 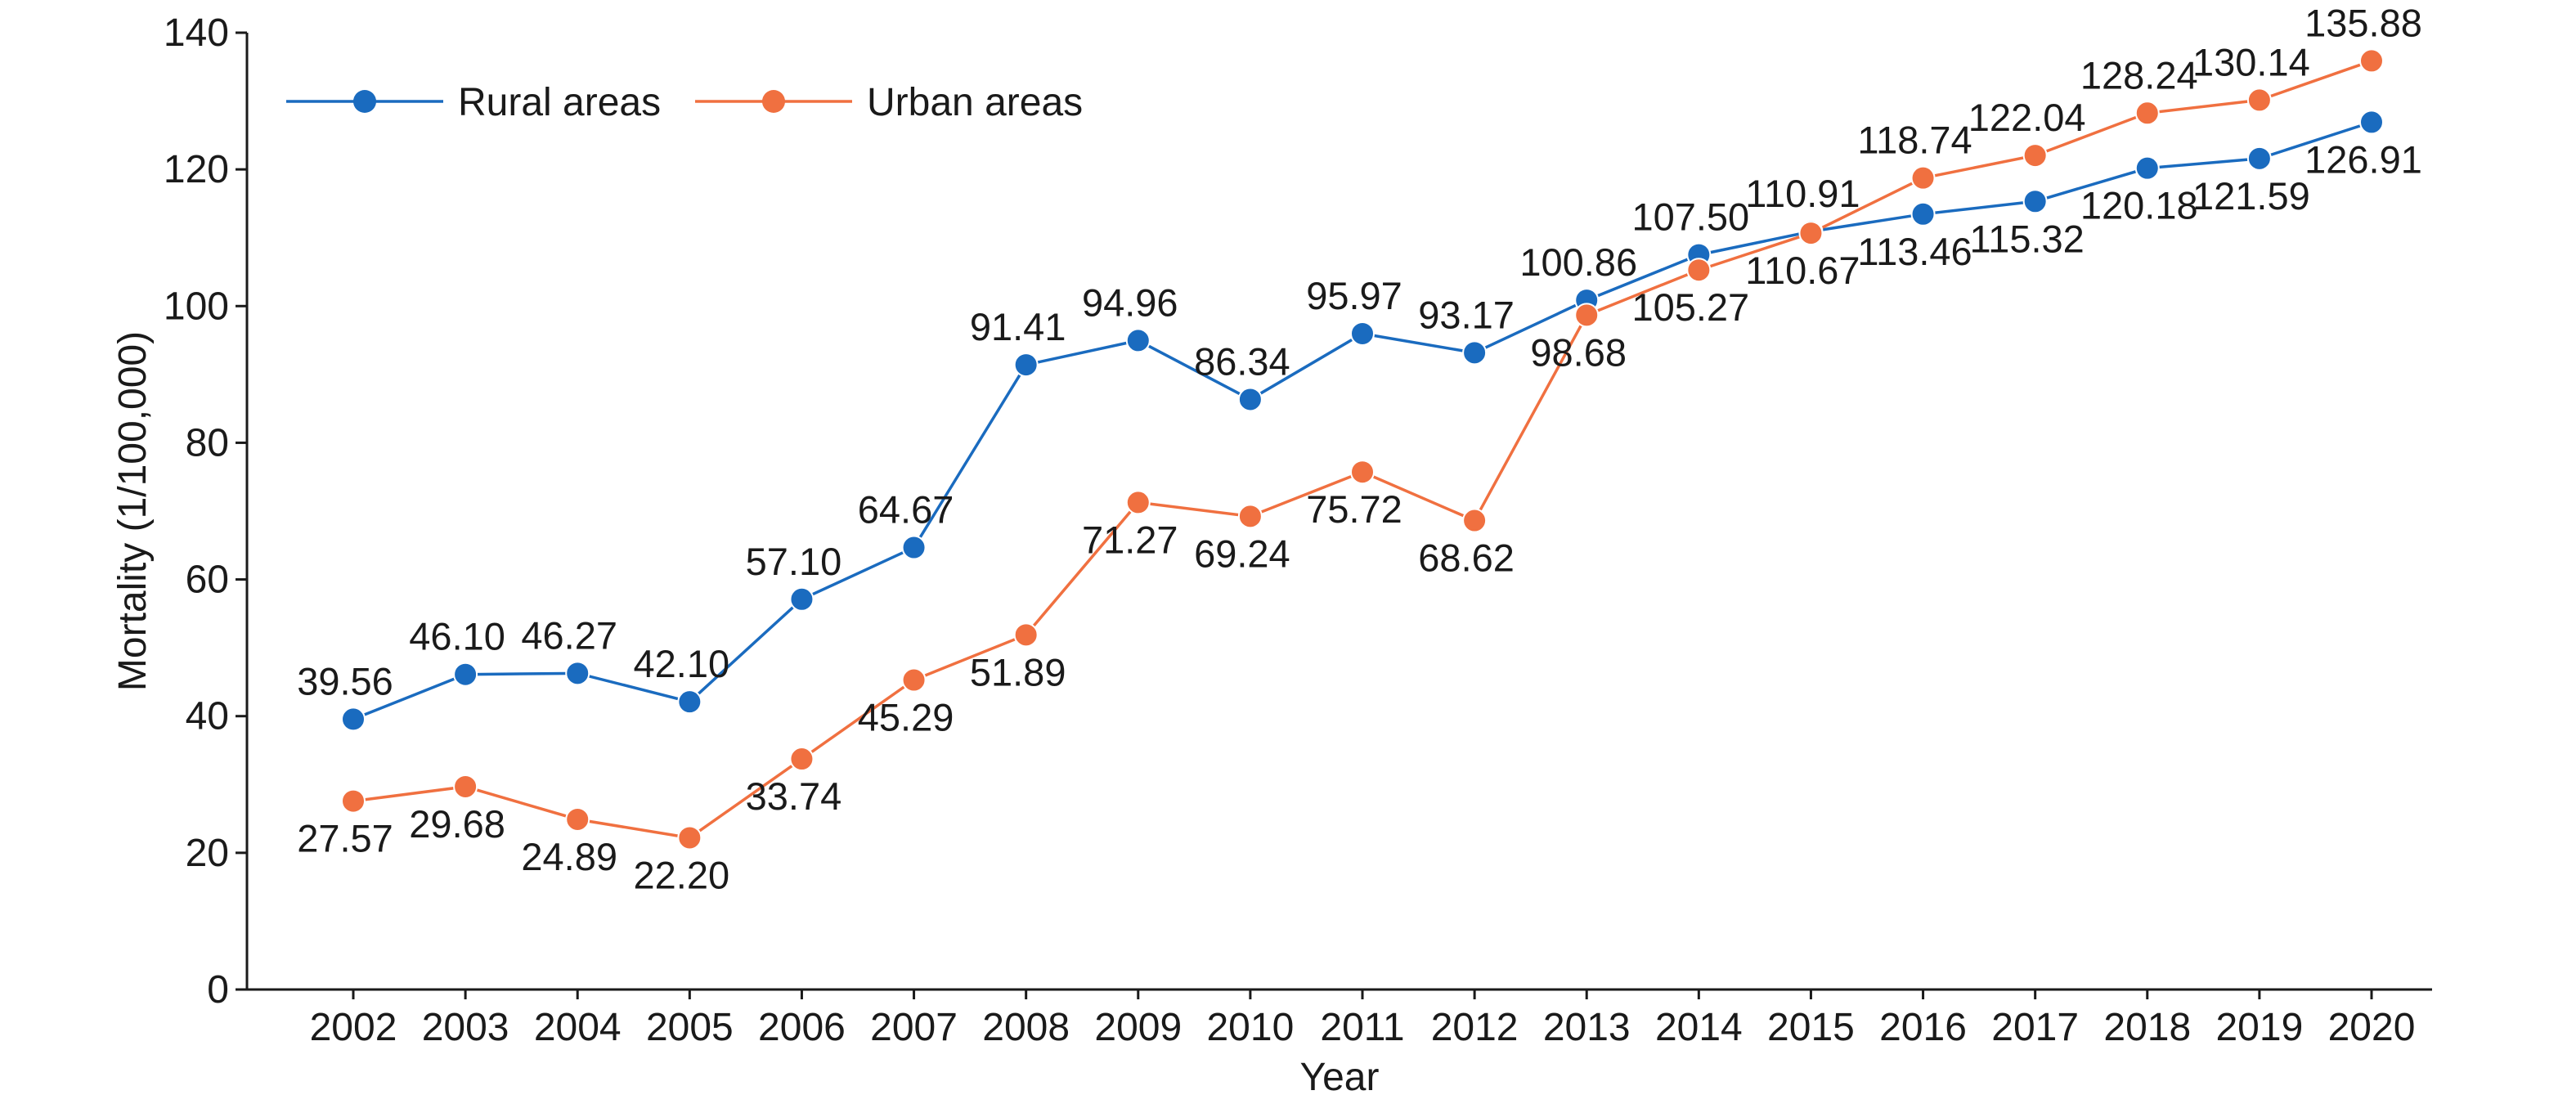 I want to click on data-label-rural-areas: 126.91, so click(x=2363, y=159).